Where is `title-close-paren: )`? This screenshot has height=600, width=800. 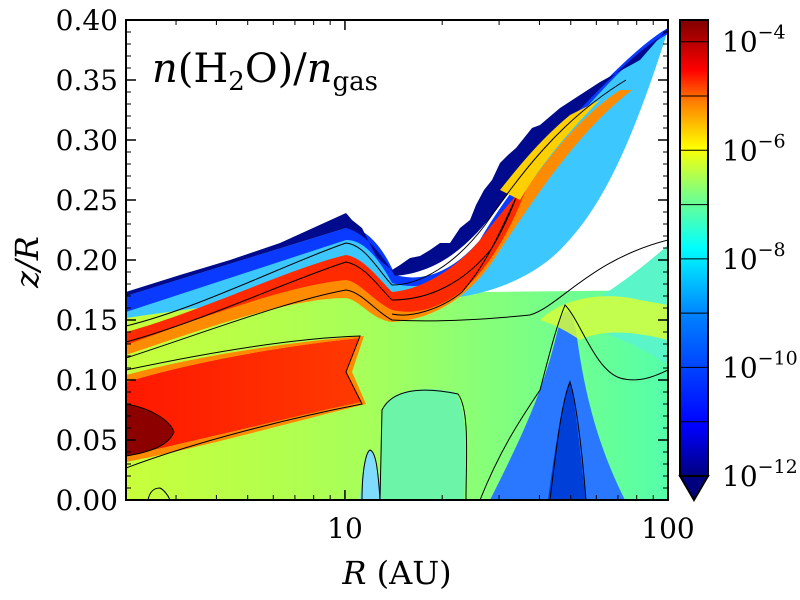
title-close-paren: ) is located at coordinates (286, 69).